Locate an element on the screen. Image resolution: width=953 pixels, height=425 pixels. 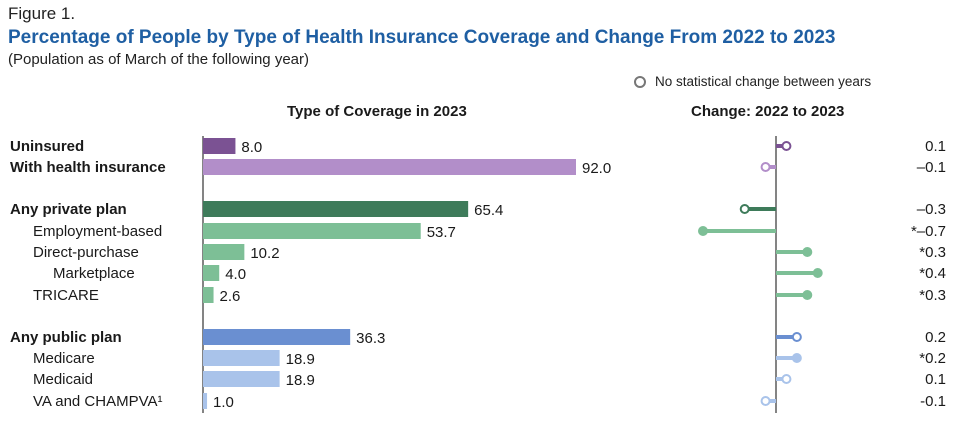
row-label: VA and CHAMPVA¹ is located at coordinates (98, 401).